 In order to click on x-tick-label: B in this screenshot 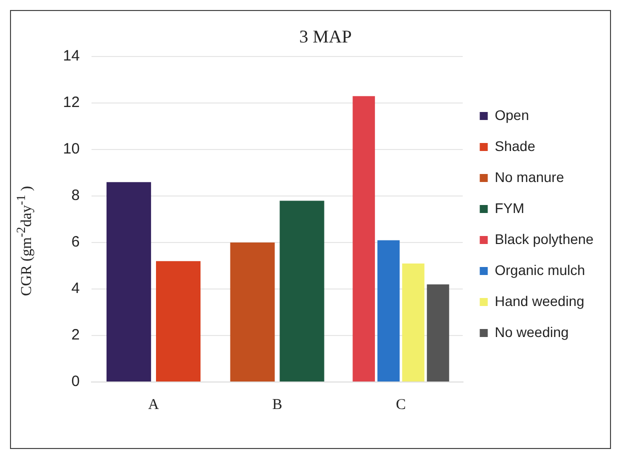, I will do `click(277, 404)`.